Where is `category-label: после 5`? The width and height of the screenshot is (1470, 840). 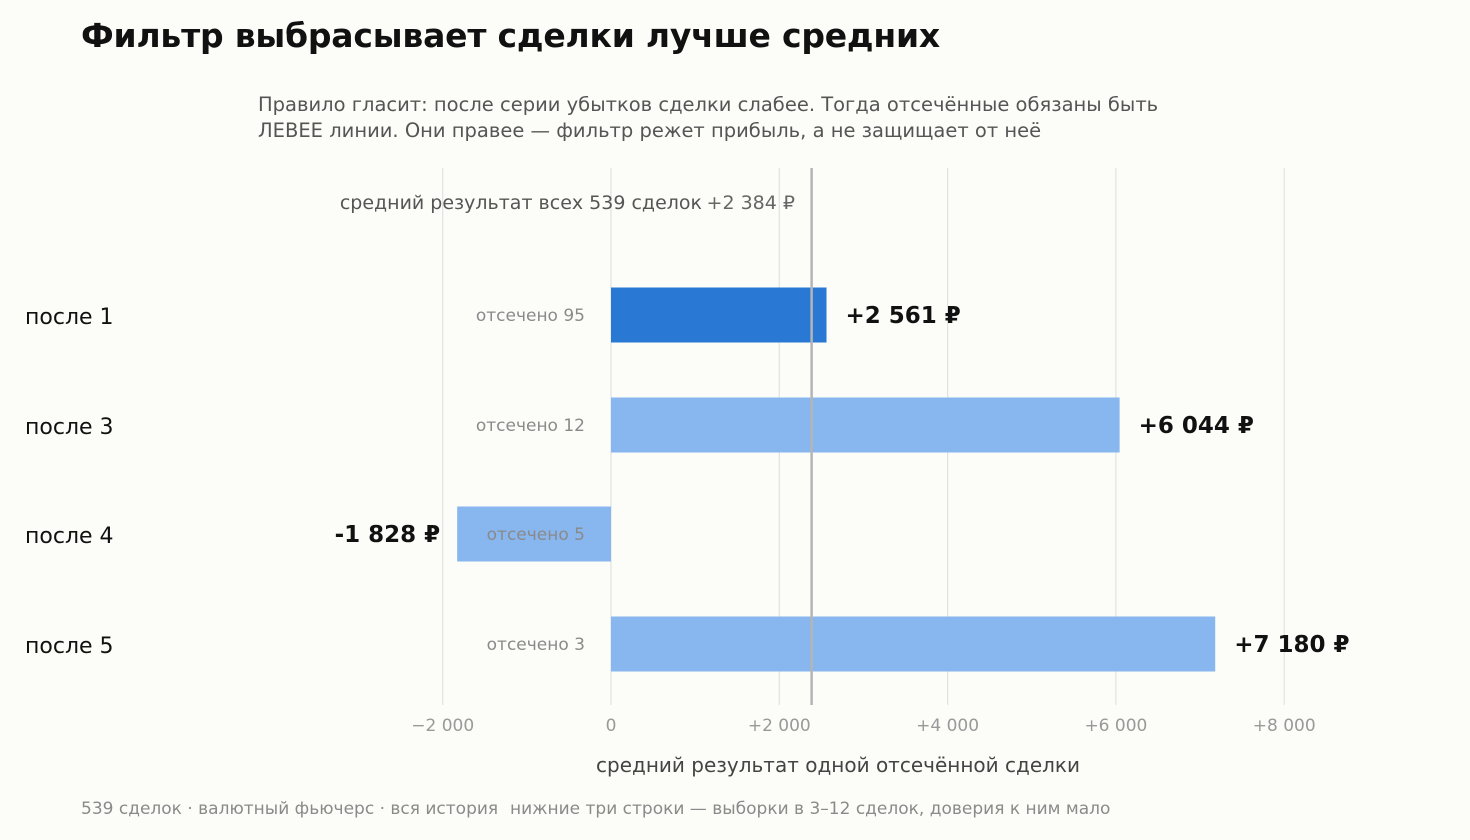 category-label: после 5 is located at coordinates (69, 646).